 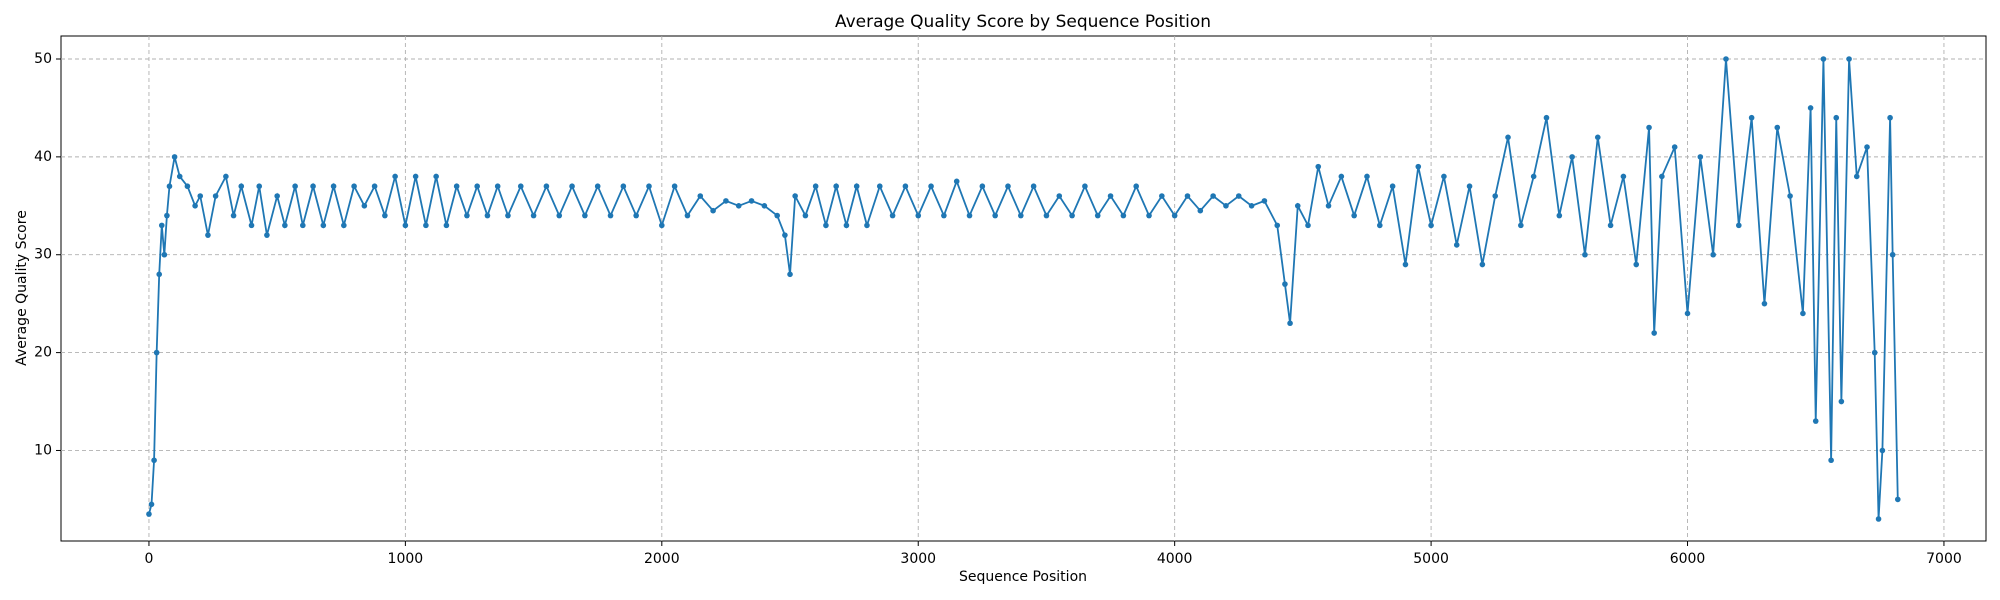 What do you see at coordinates (43, 353) in the screenshot?
I see `y-tick-label: 20` at bounding box center [43, 353].